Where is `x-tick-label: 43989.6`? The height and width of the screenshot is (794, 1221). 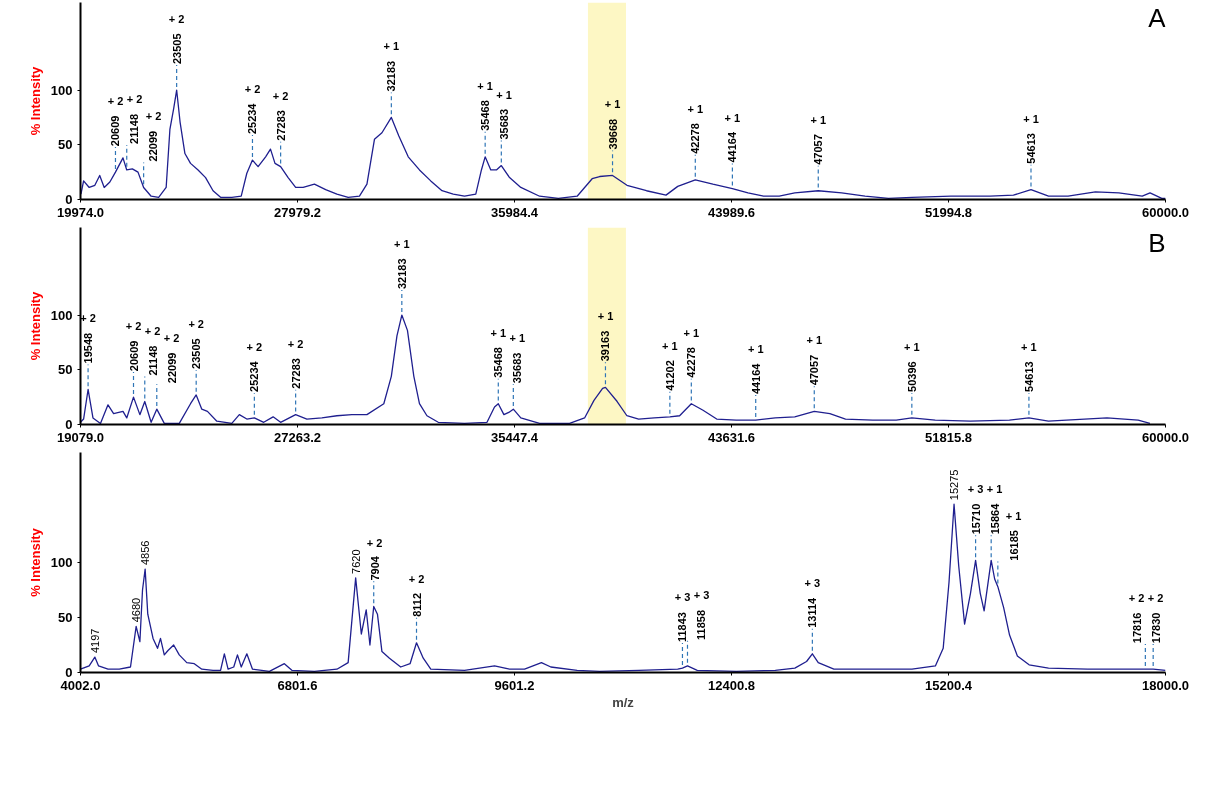 x-tick-label: 43989.6 is located at coordinates (731, 212).